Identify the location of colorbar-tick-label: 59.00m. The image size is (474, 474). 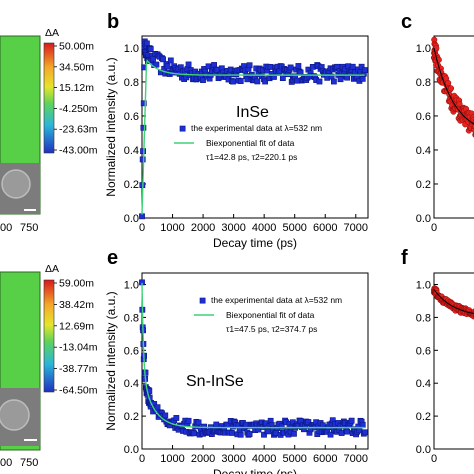
(76, 284).